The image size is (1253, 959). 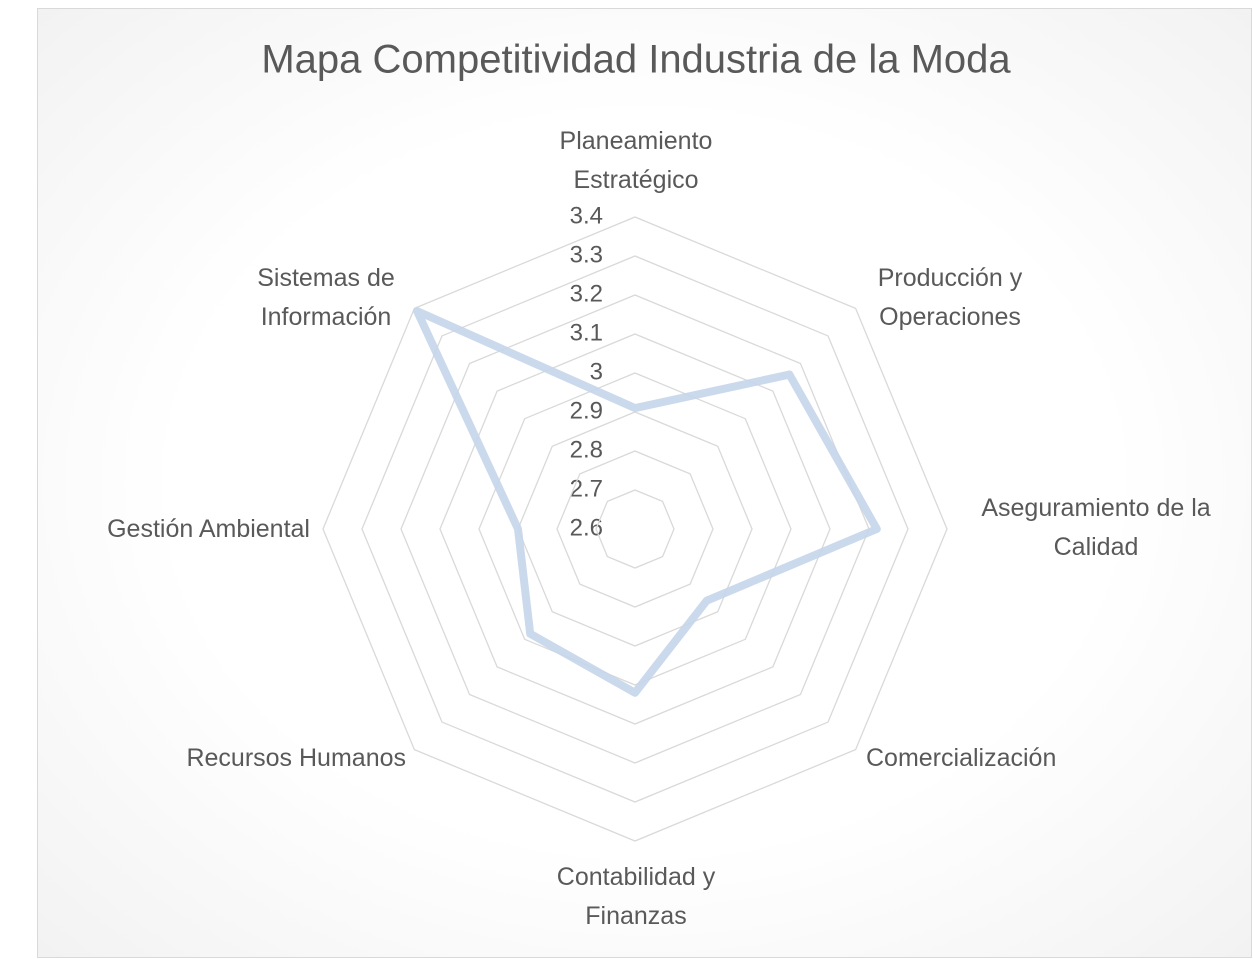 What do you see at coordinates (586, 215) in the screenshot?
I see `r-tick-label: 3.4` at bounding box center [586, 215].